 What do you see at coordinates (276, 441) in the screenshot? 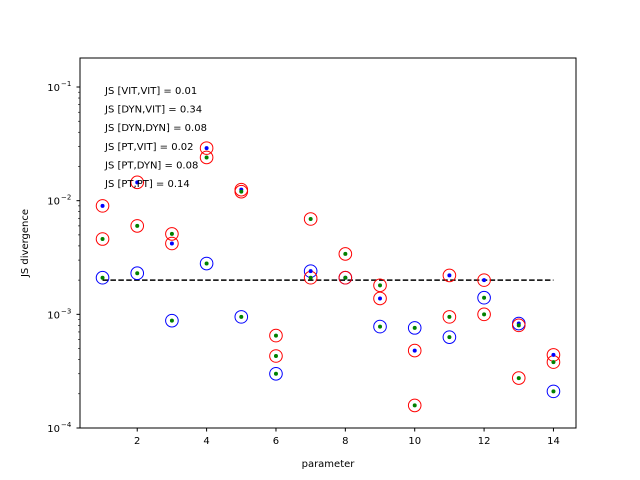
I see `x-tick-label: 6` at bounding box center [276, 441].